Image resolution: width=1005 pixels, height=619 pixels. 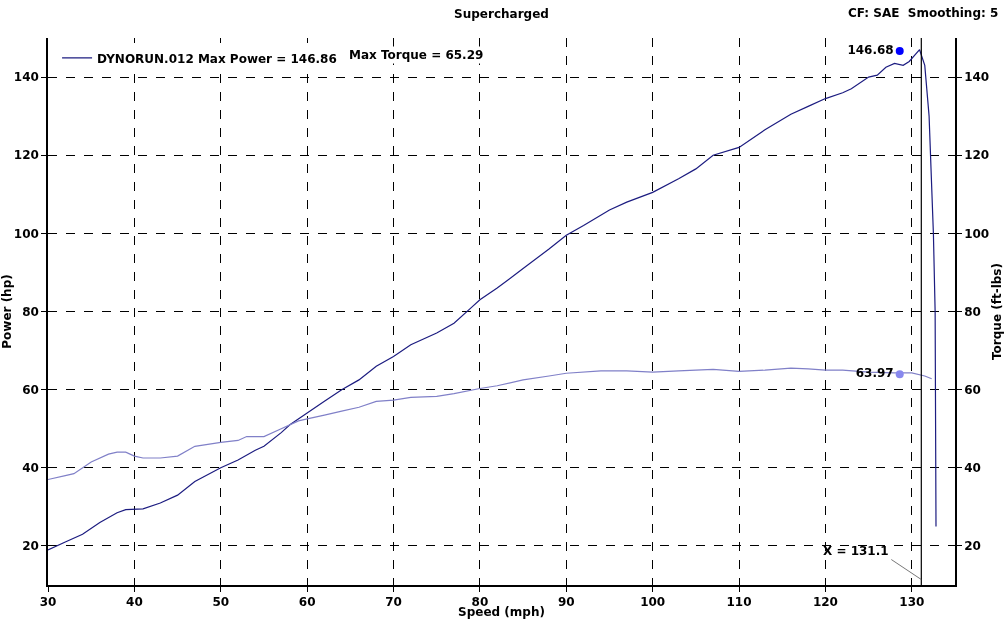 What do you see at coordinates (739, 602) in the screenshot?
I see `x-tick-label: 110` at bounding box center [739, 602].